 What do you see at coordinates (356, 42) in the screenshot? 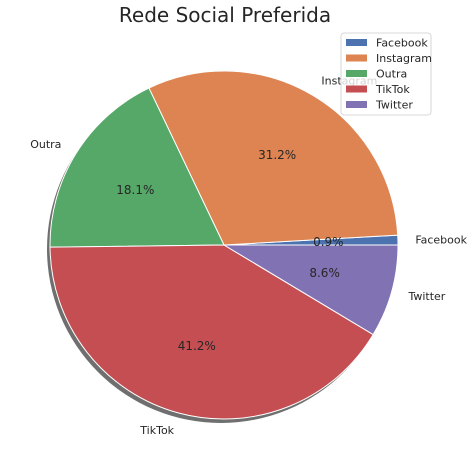
I see `legend-swatch-facebook` at bounding box center [356, 42].